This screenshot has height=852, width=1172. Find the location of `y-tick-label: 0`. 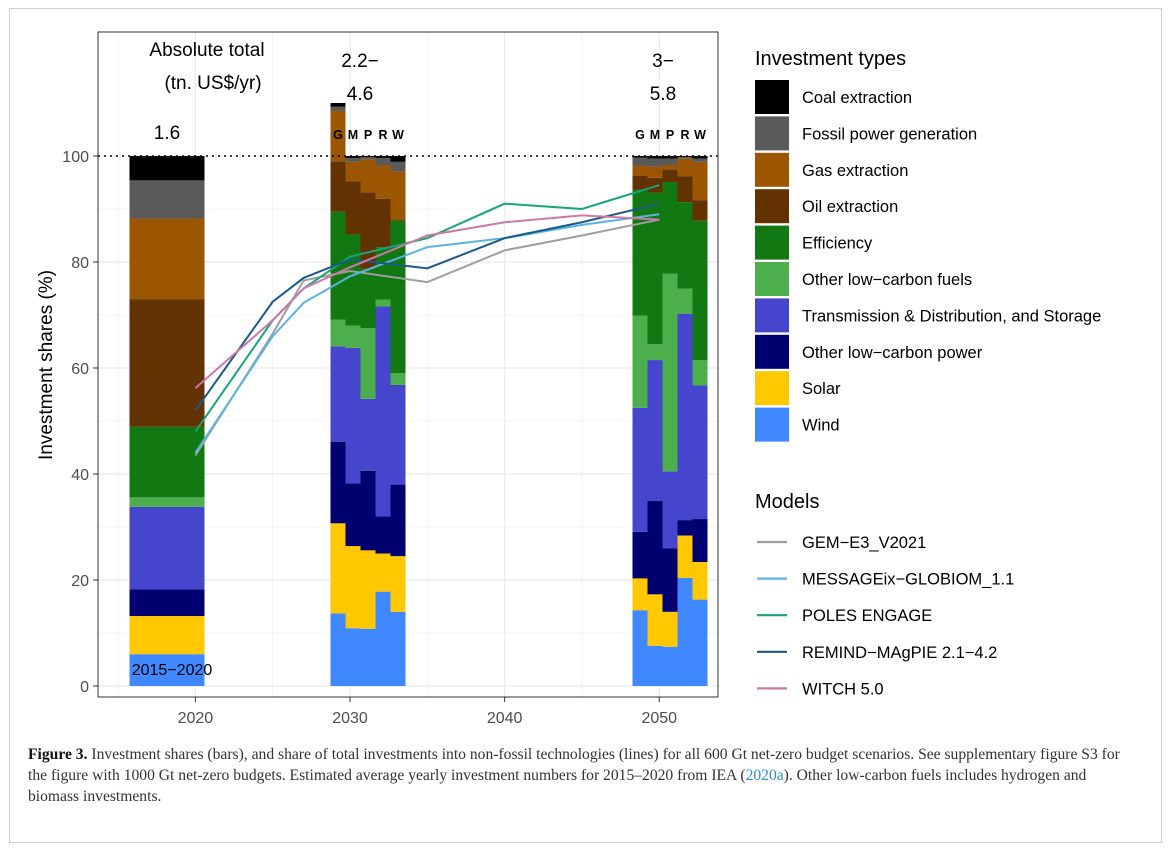

y-tick-label: 0 is located at coordinates (84, 687).